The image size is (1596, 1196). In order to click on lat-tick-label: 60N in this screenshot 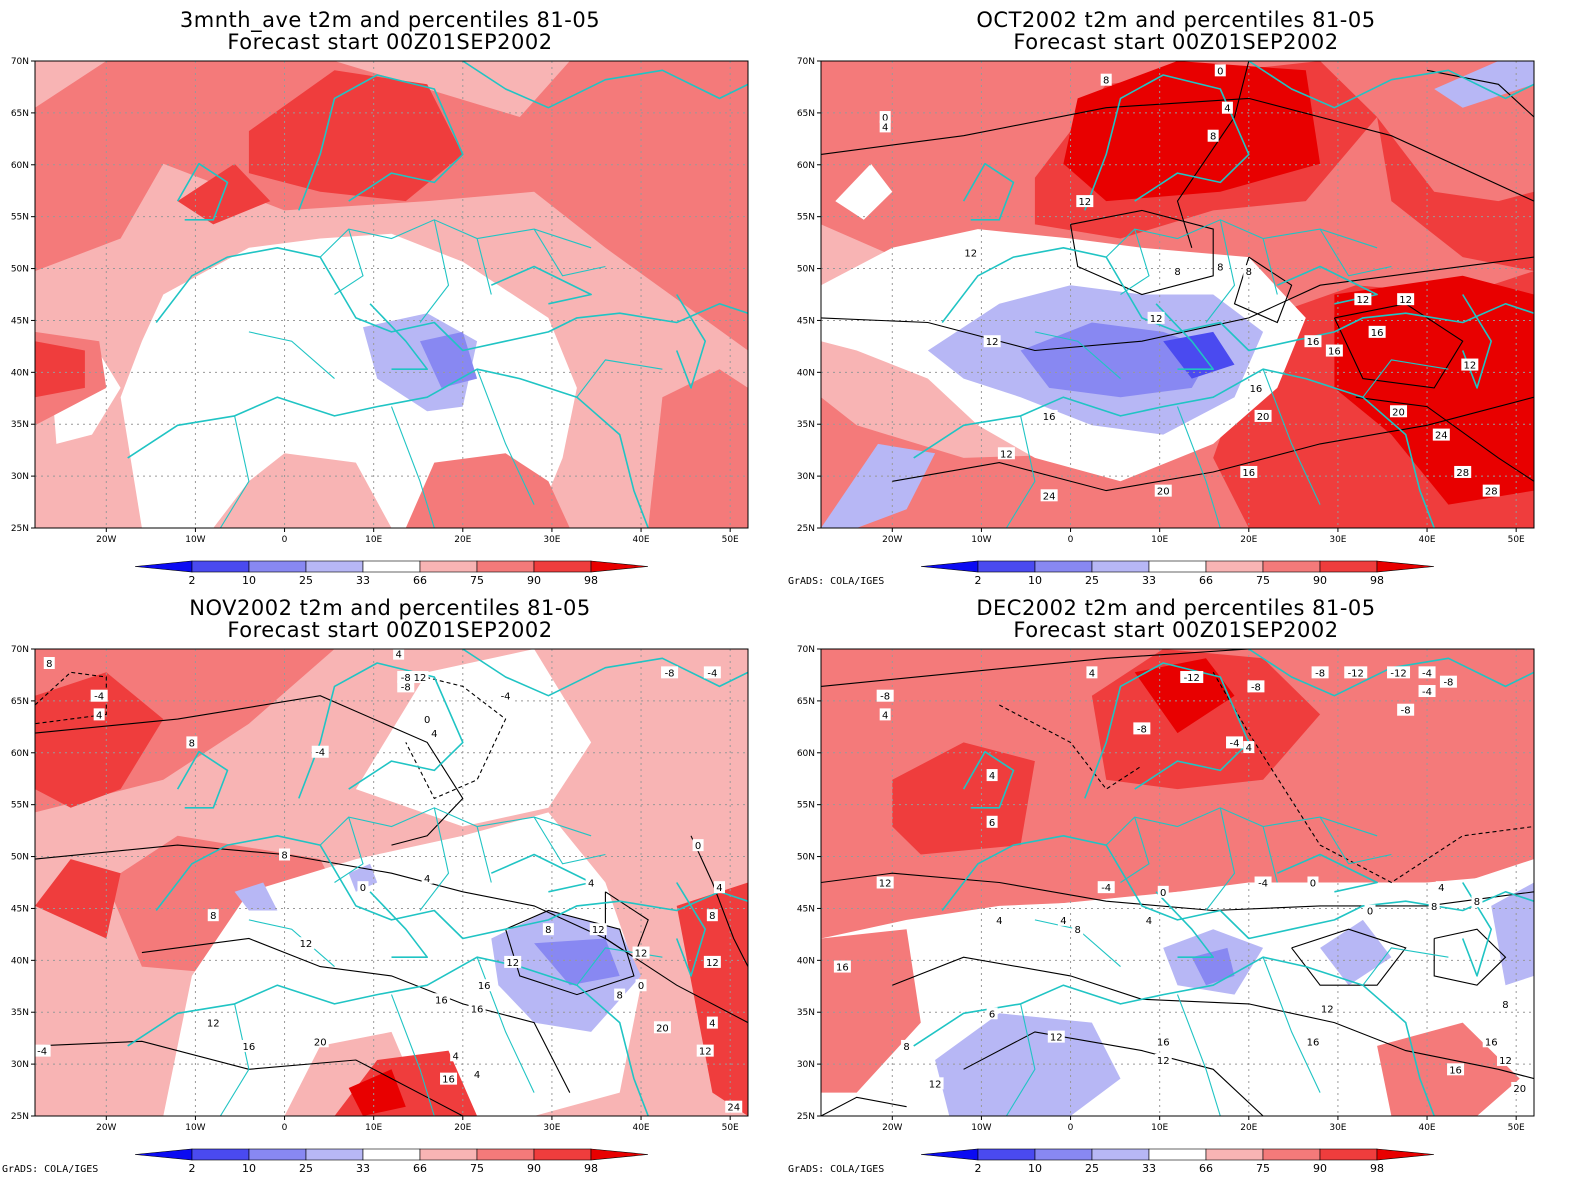, I will do `click(20, 166)`.